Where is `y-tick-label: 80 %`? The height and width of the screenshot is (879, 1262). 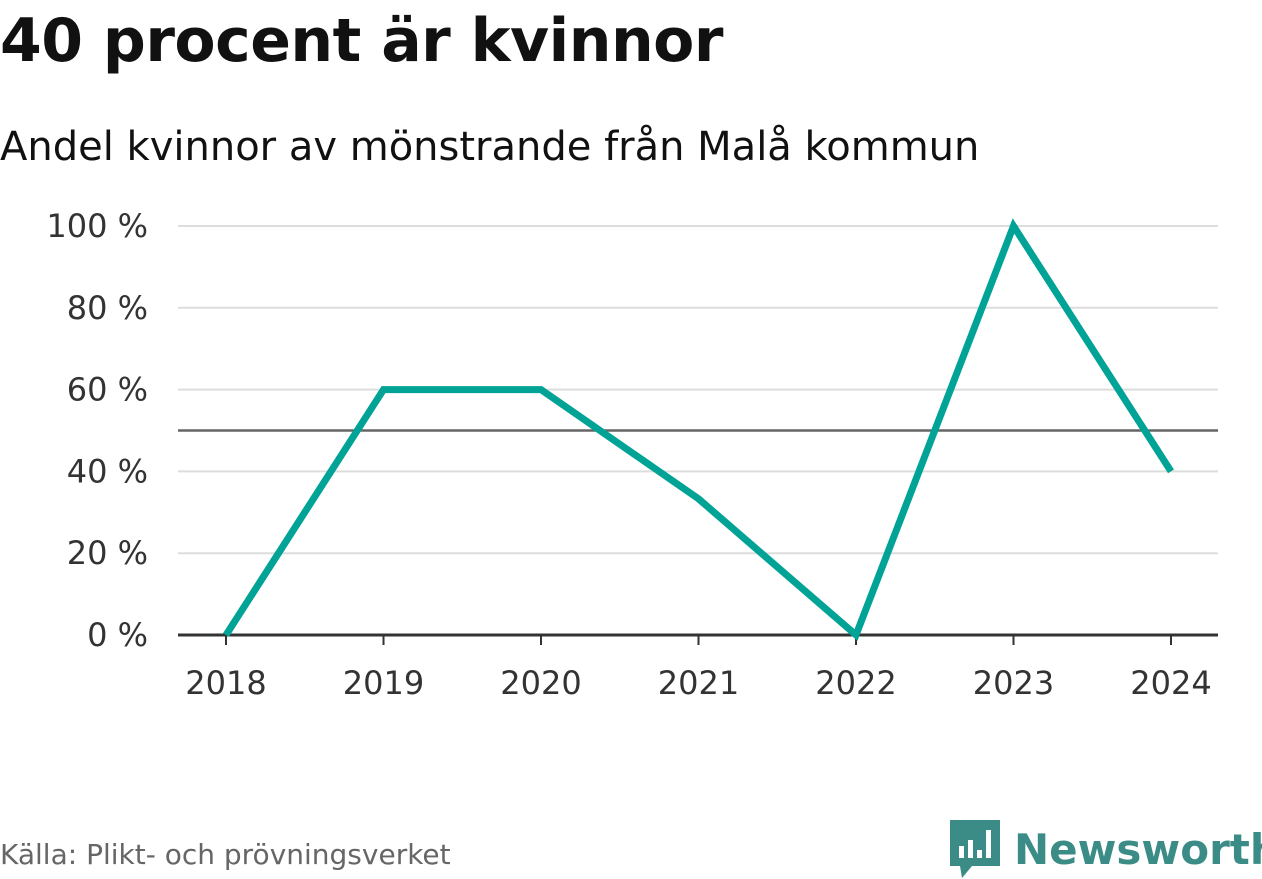
y-tick-label: 80 % is located at coordinates (107, 308).